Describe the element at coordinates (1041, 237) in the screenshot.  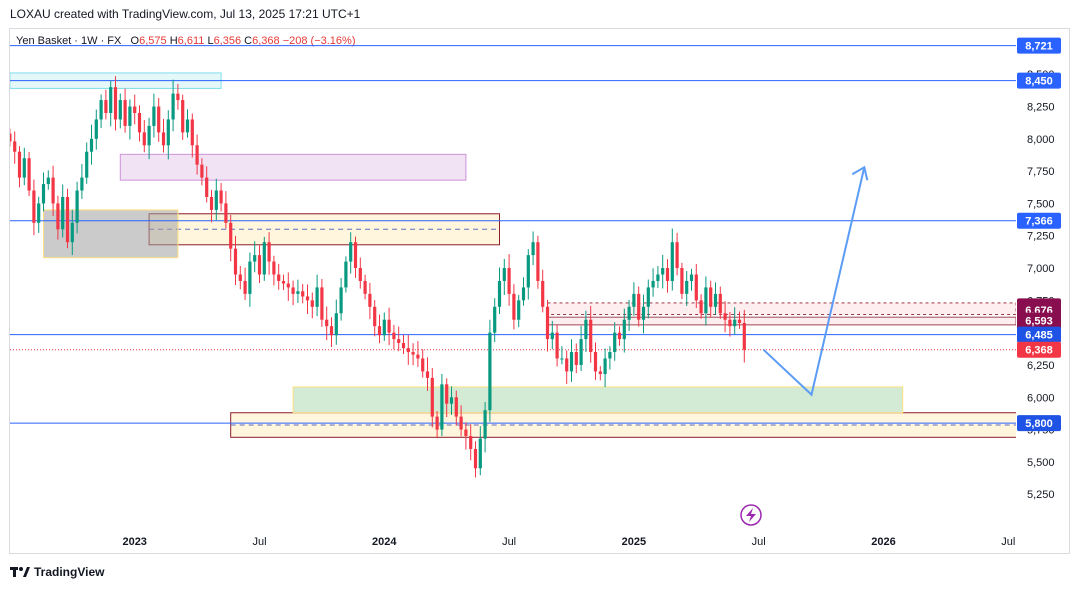
I see `y-tick-label: 7,250` at that location.